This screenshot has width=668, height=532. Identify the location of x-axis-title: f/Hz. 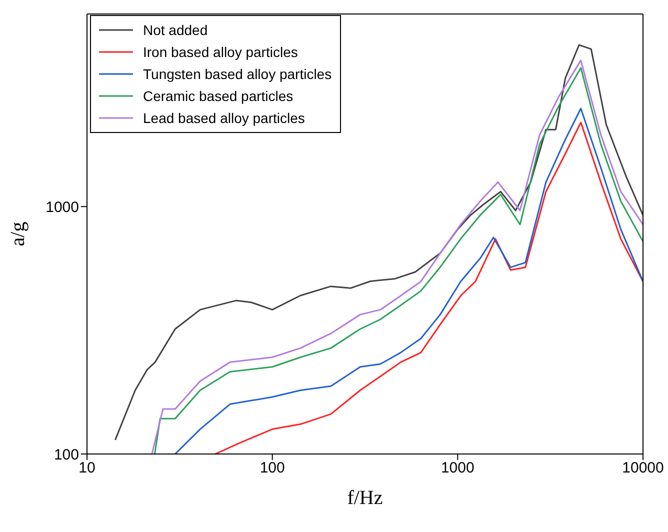
(365, 498).